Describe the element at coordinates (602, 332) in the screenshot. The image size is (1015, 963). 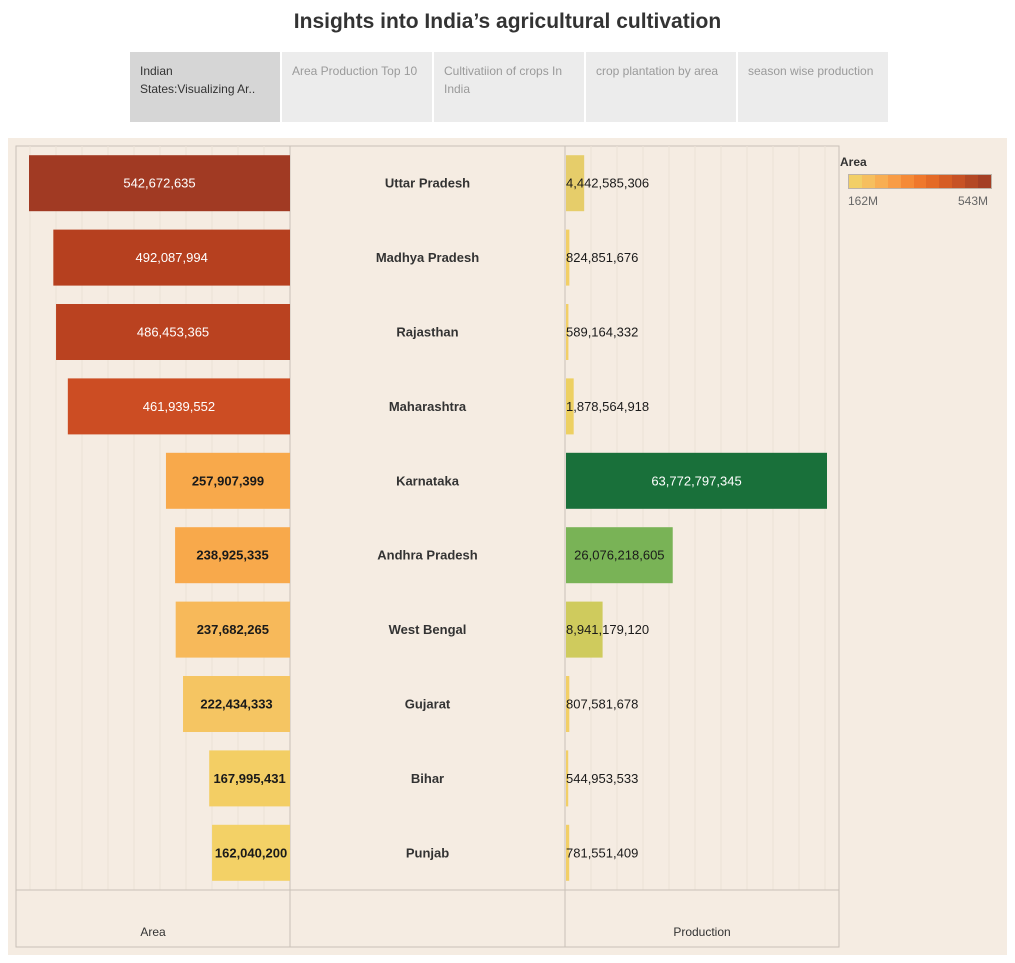
I see `production-value-label: 589,164,332` at that location.